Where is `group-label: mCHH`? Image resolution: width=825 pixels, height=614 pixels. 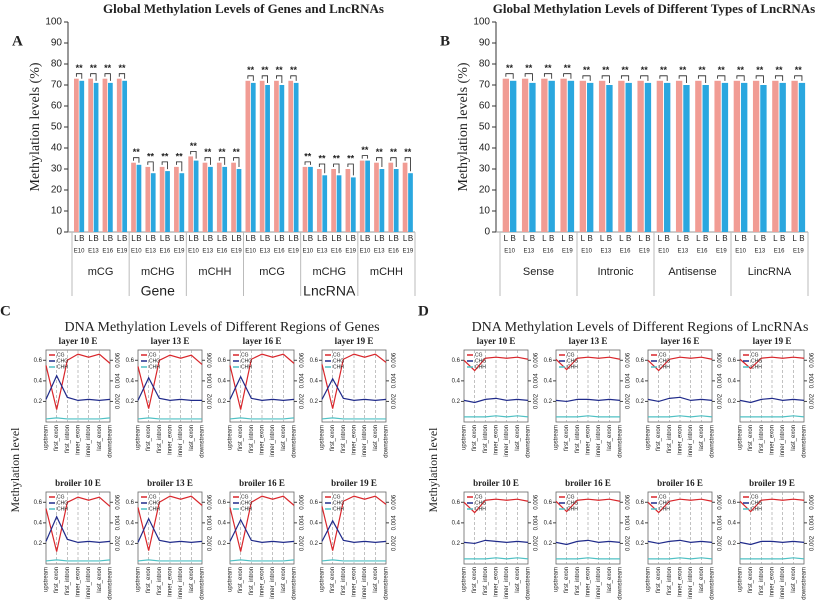
group-label: mCHH is located at coordinates (386, 272).